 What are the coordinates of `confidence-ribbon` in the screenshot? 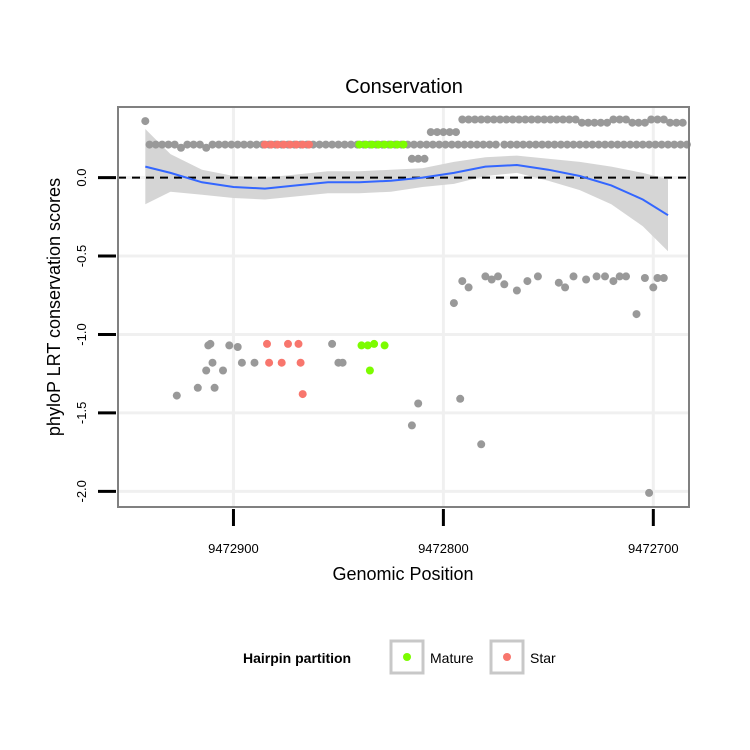 It's located at (407, 190).